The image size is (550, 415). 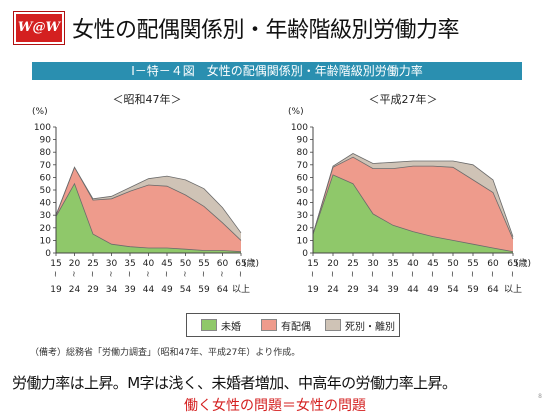 What do you see at coordinates (112, 290) in the screenshot?
I see `x-tick-label-bottom-left: 34` at bounding box center [112, 290].